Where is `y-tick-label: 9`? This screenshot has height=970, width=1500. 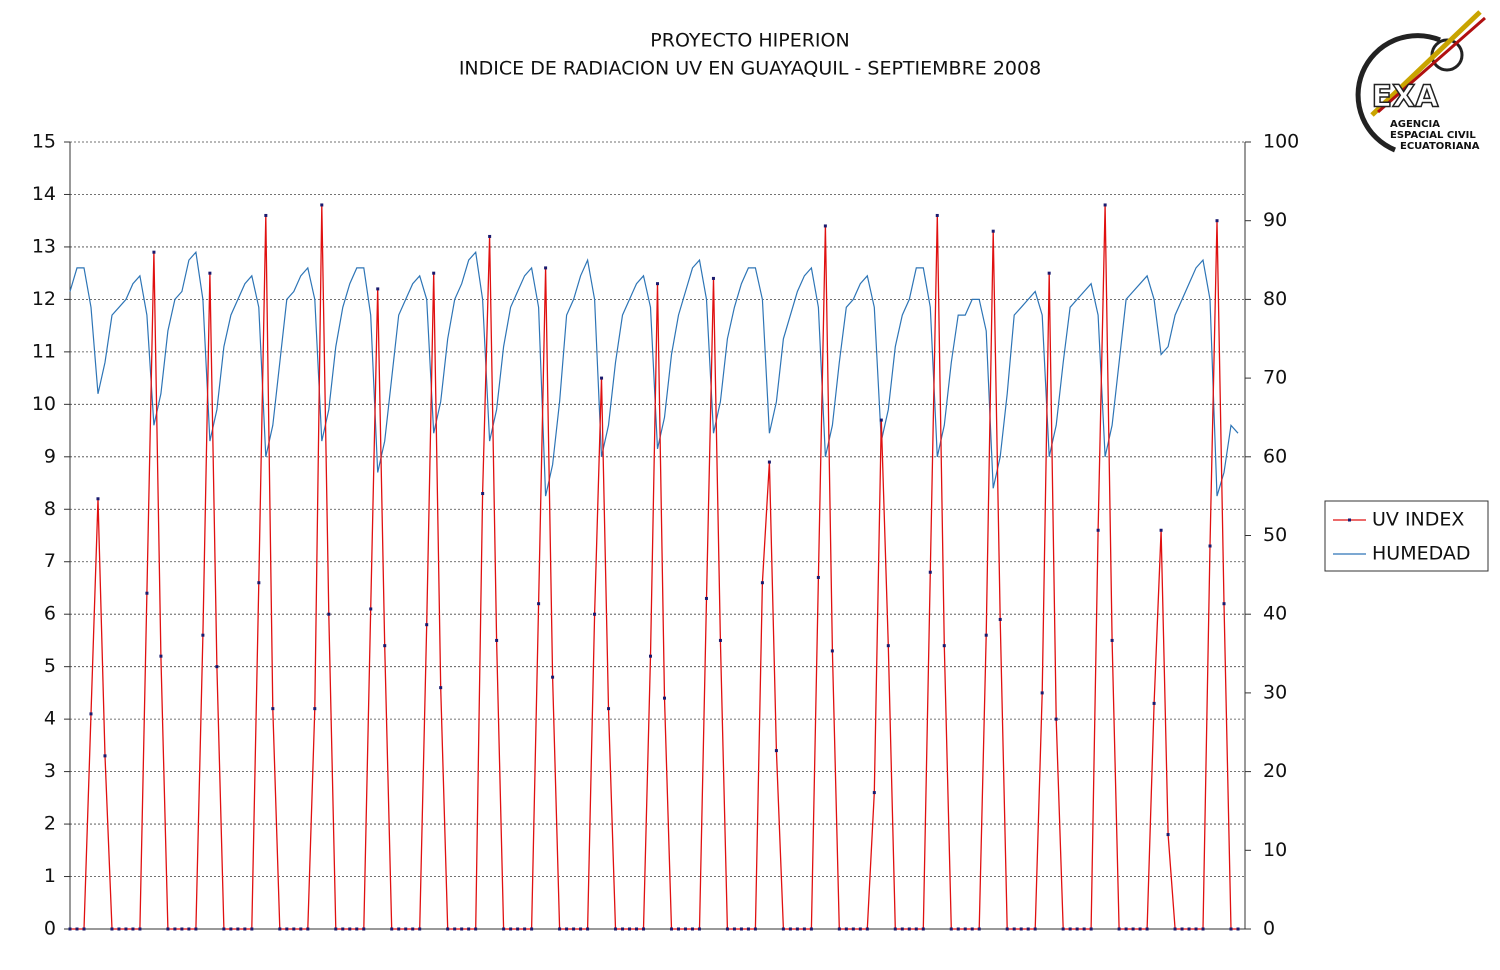 y-tick-label: 9 is located at coordinates (50, 456).